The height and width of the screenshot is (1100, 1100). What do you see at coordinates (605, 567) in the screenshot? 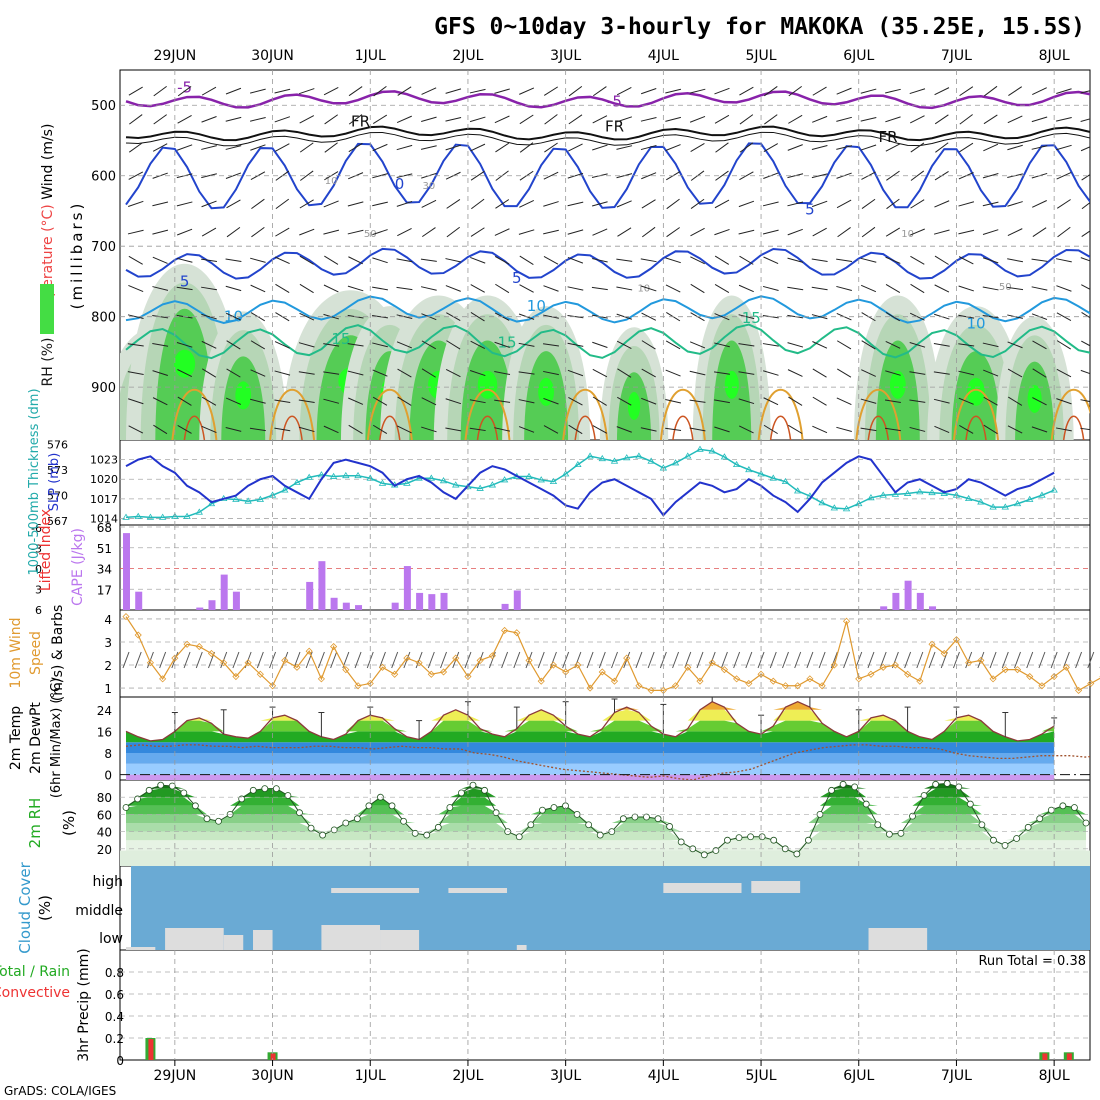
I see `cape-panel-frame` at bounding box center [605, 567].